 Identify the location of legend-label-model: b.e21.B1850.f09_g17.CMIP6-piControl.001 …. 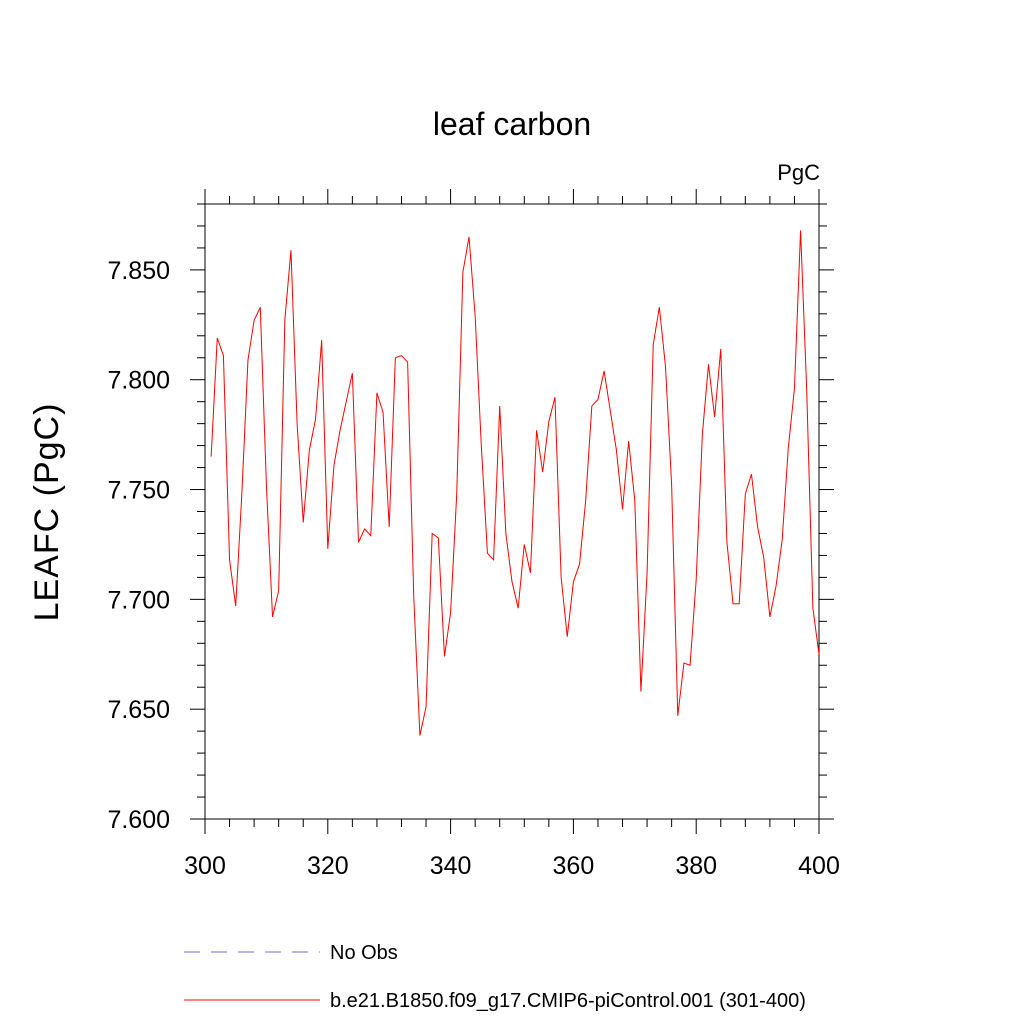
(568, 1001).